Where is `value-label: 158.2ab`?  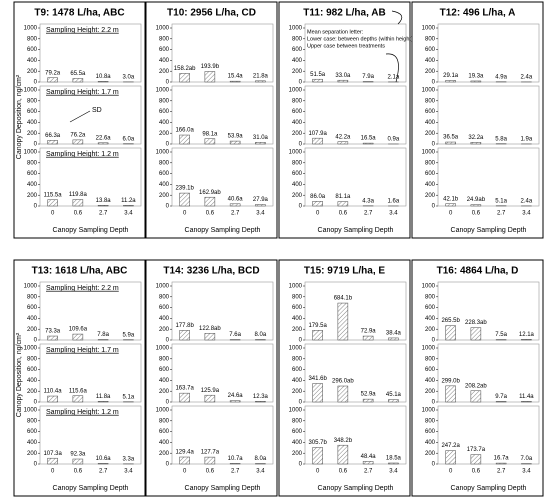 value-label: 158.2ab is located at coordinates (185, 69).